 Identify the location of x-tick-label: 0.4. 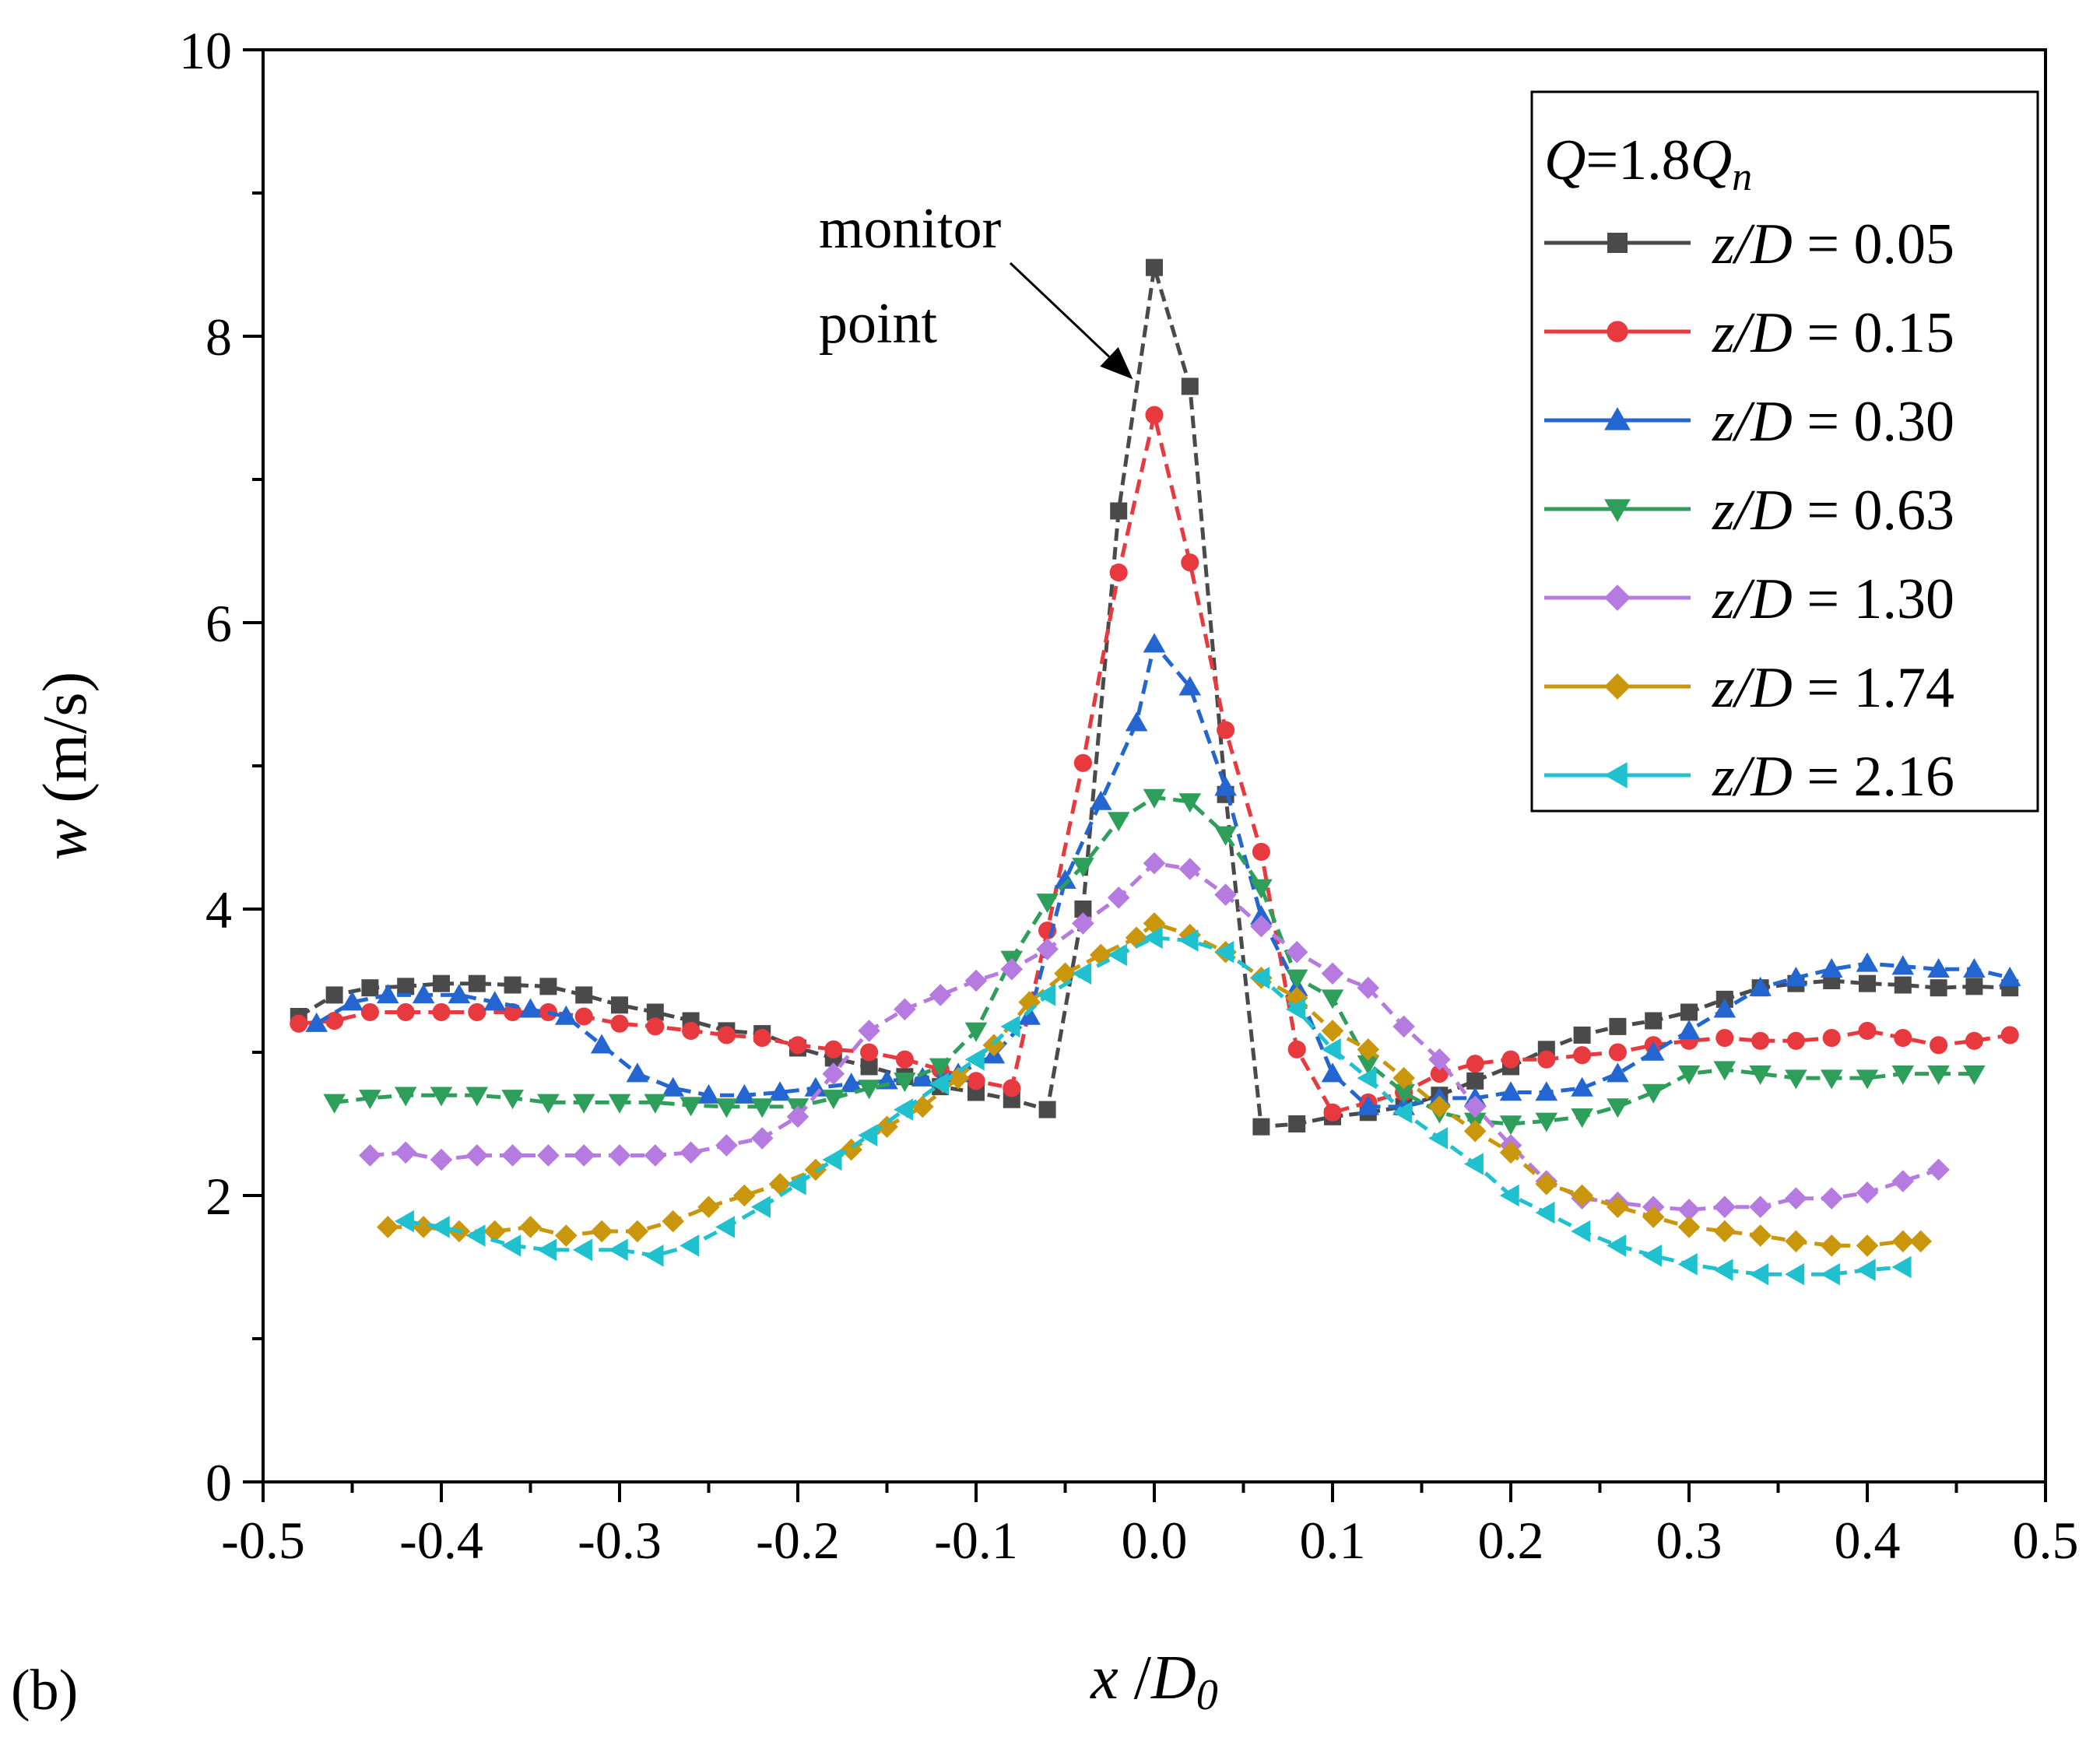
(1868, 1540).